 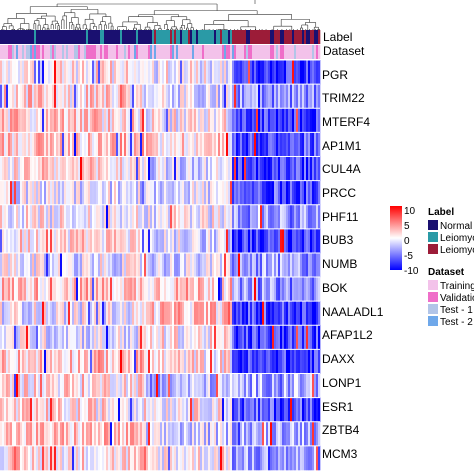 What do you see at coordinates (339, 193) in the screenshot?
I see `row-label-prcc: PRCC` at bounding box center [339, 193].